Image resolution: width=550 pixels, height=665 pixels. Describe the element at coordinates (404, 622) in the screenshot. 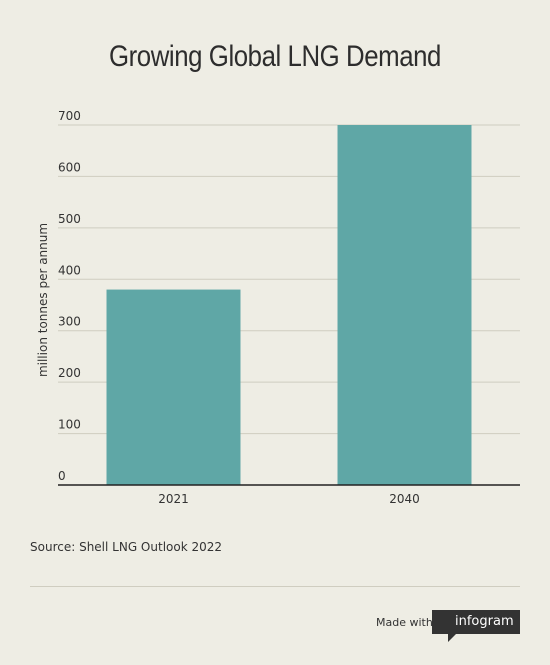

I see `made-with-label: Made with` at that location.